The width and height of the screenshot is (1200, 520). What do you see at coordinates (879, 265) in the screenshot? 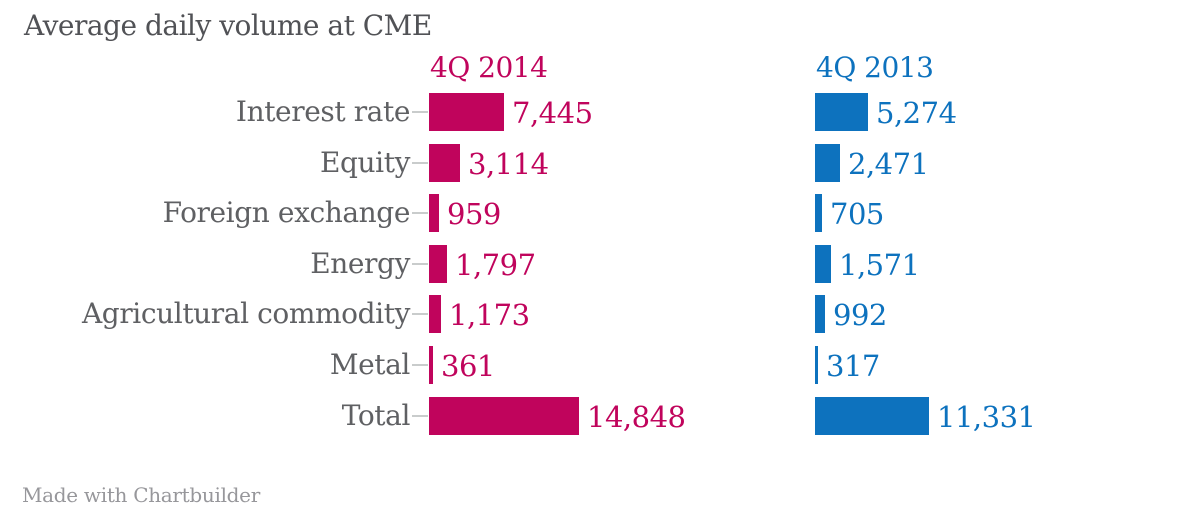
I see `value-label-4q2013: 1,571` at bounding box center [879, 265].